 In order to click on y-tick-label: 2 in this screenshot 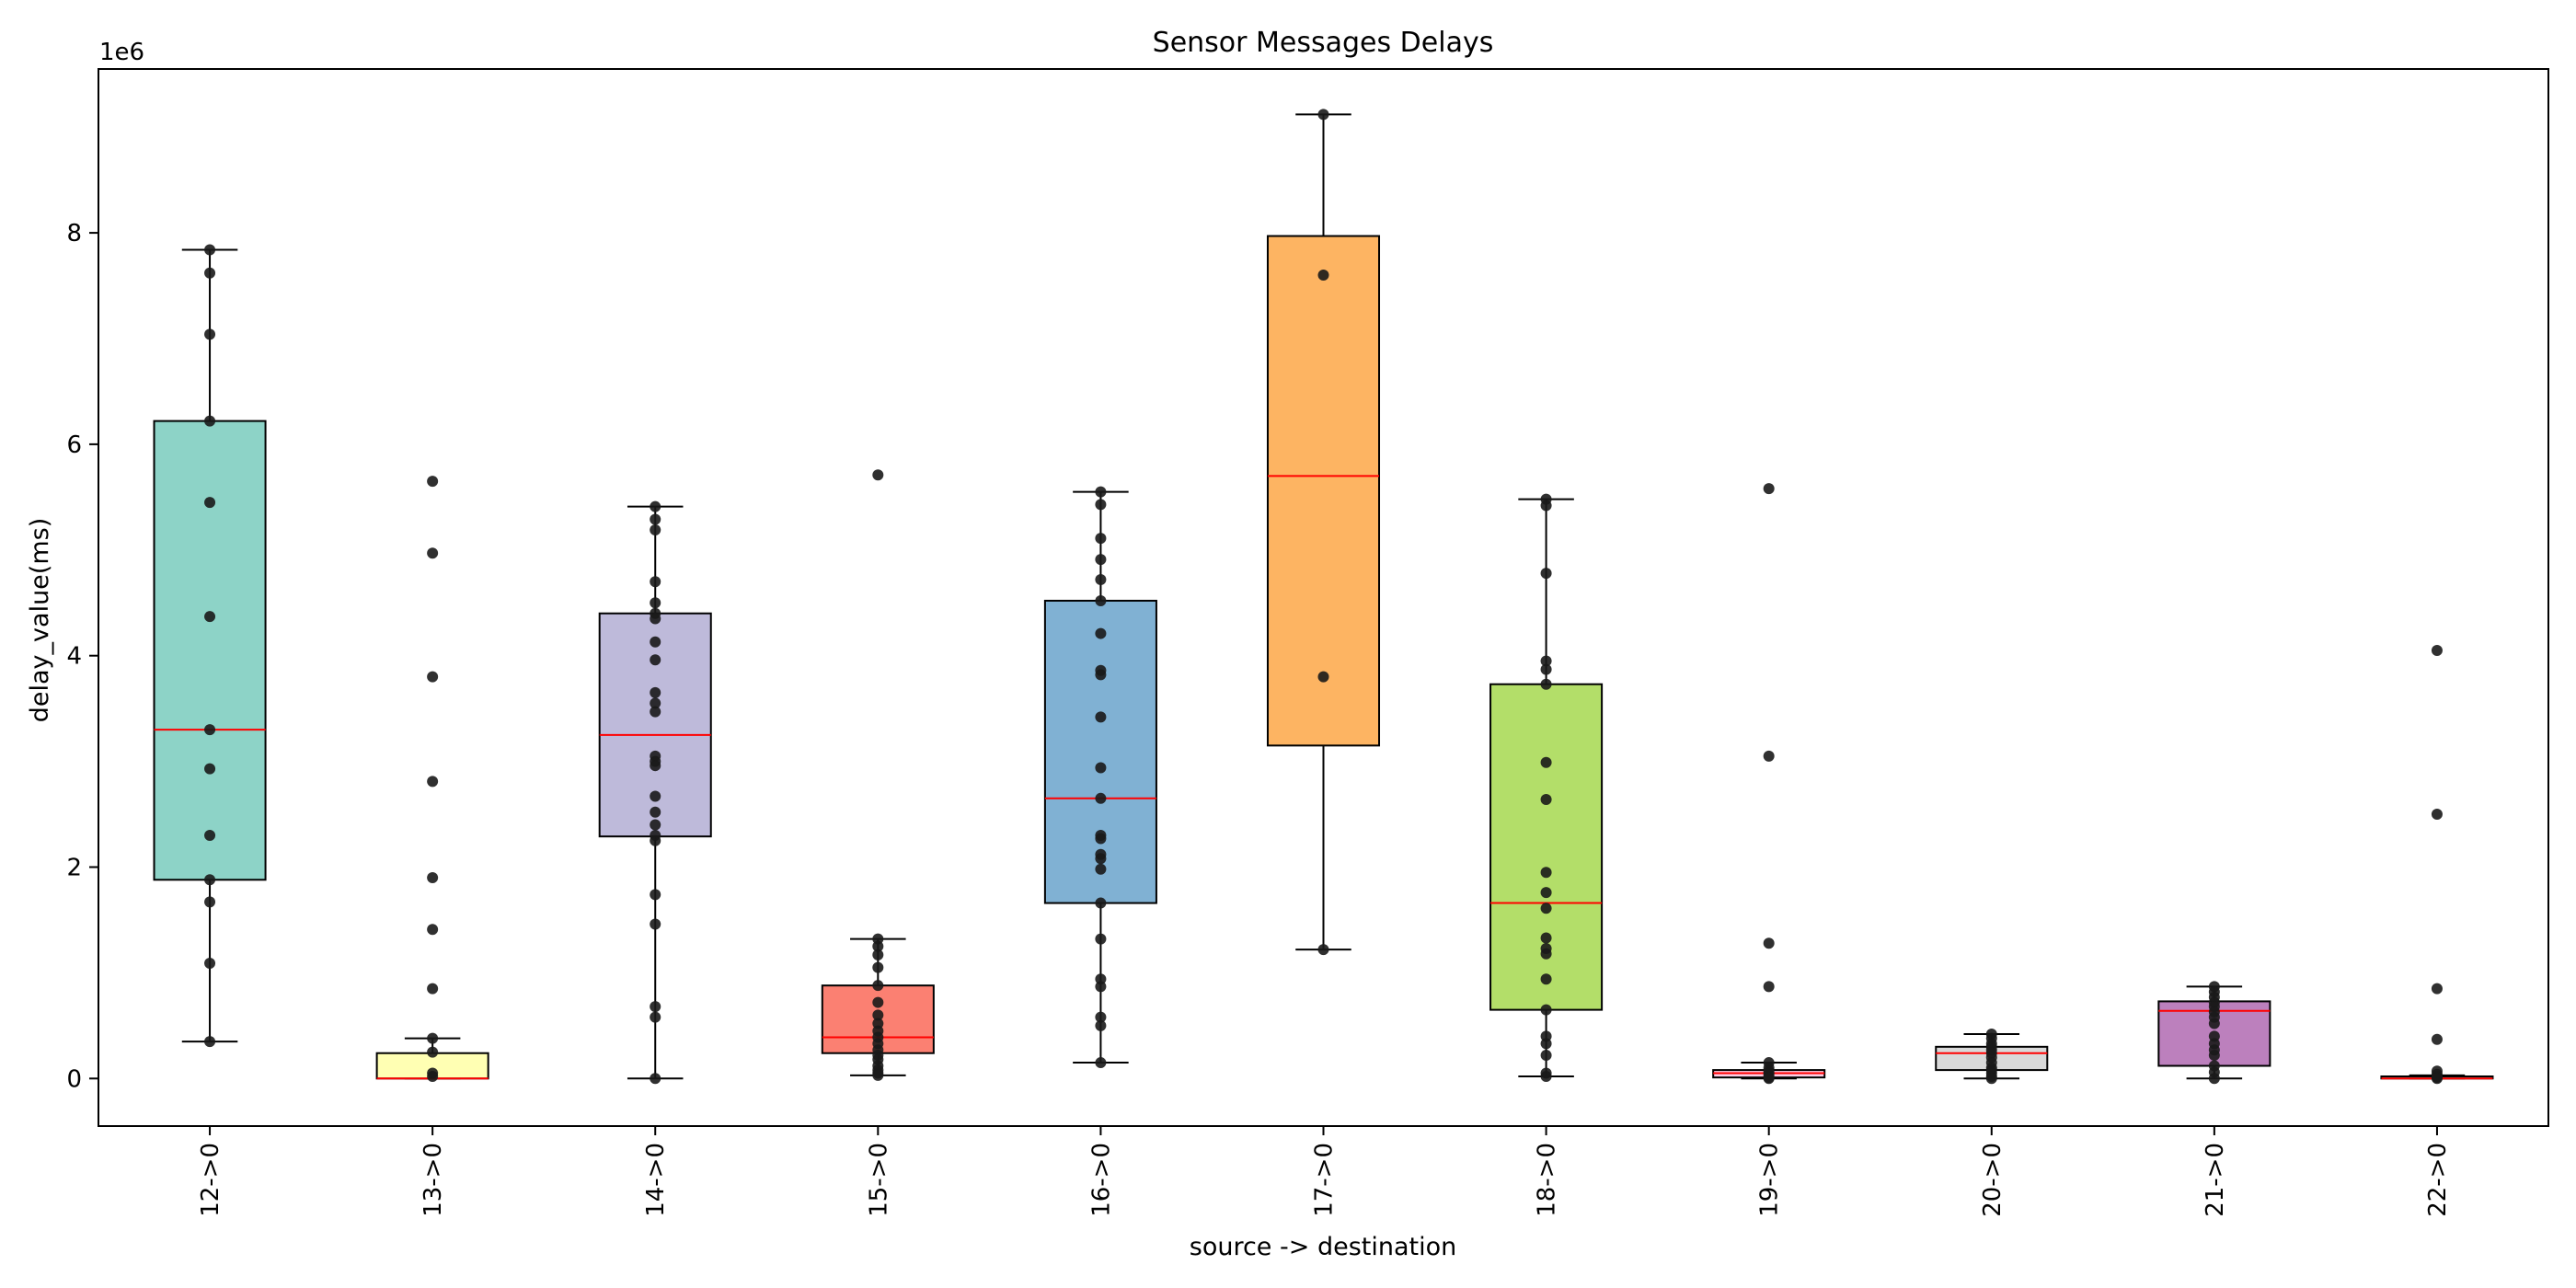, I will do `click(74, 867)`.